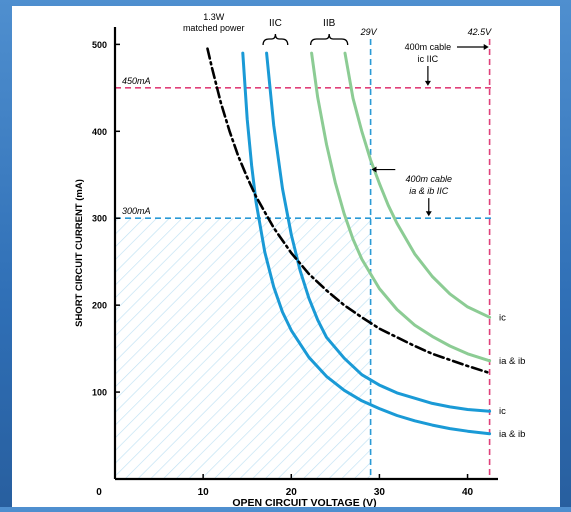 The image size is (571, 512). I want to click on y-tick-label: 200, so click(99, 306).